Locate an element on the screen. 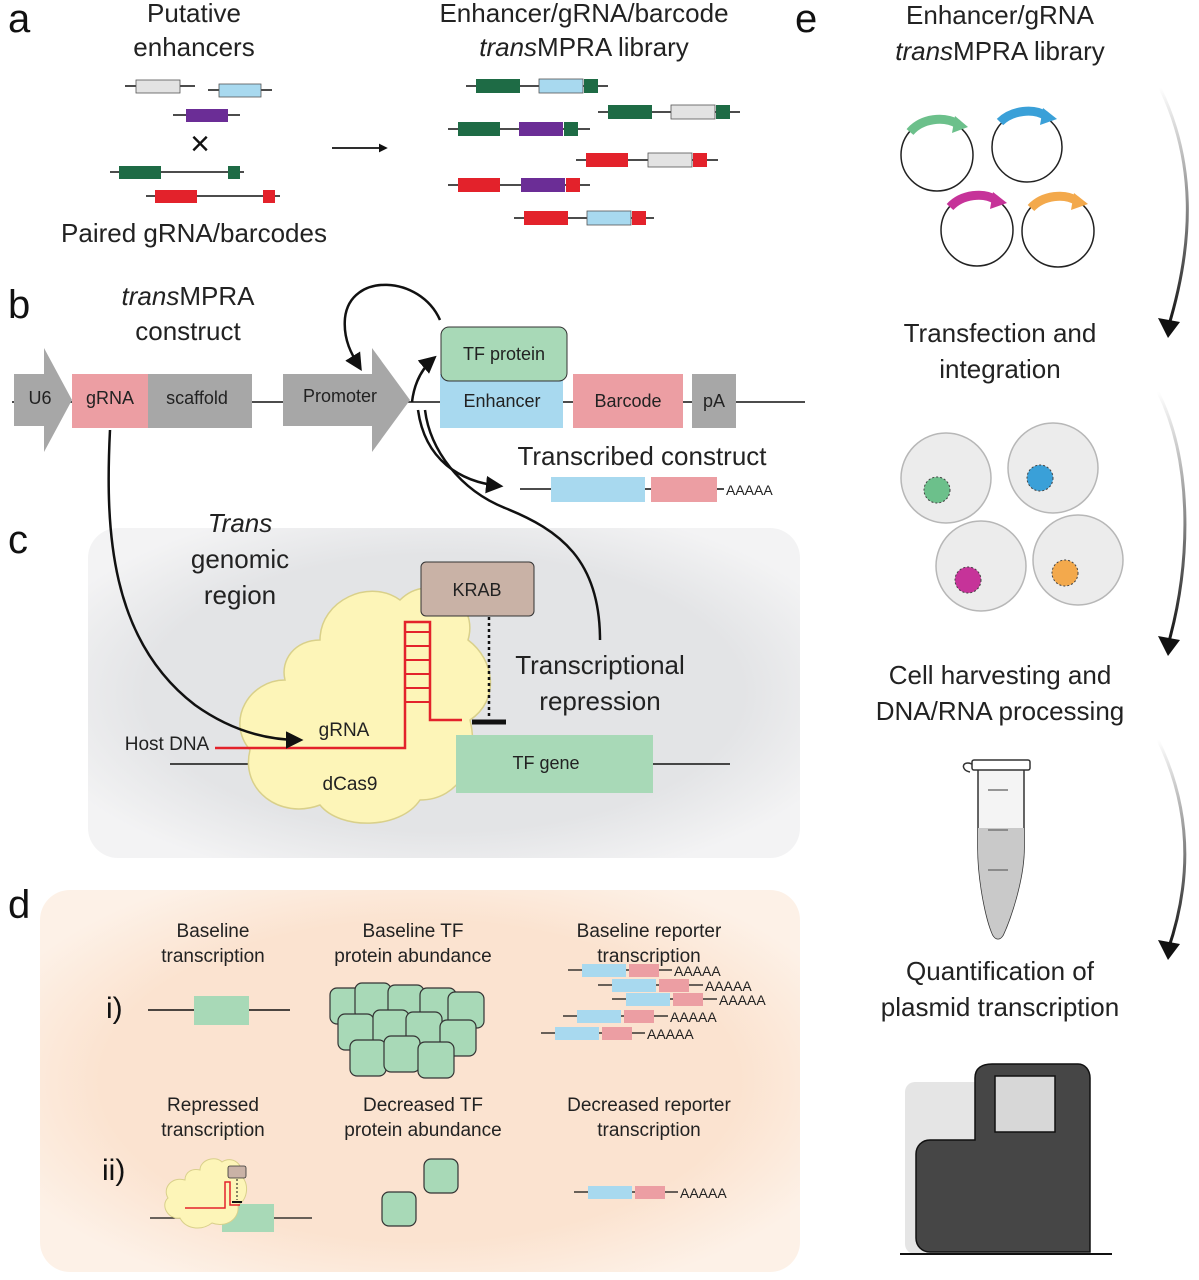 The image size is (1199, 1280). barcode-segment is located at coordinates (628, 401).